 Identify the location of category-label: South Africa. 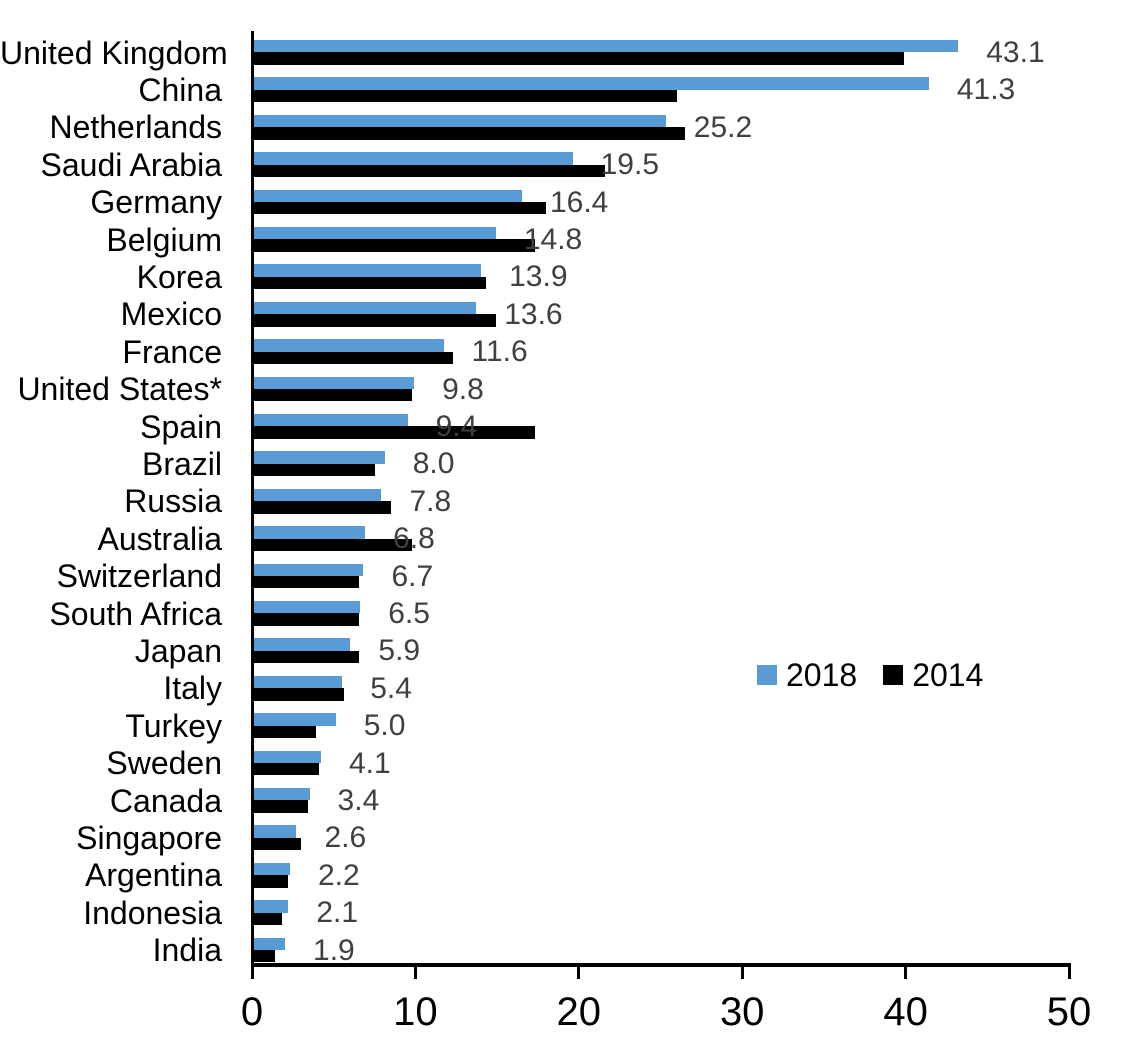
(135, 613).